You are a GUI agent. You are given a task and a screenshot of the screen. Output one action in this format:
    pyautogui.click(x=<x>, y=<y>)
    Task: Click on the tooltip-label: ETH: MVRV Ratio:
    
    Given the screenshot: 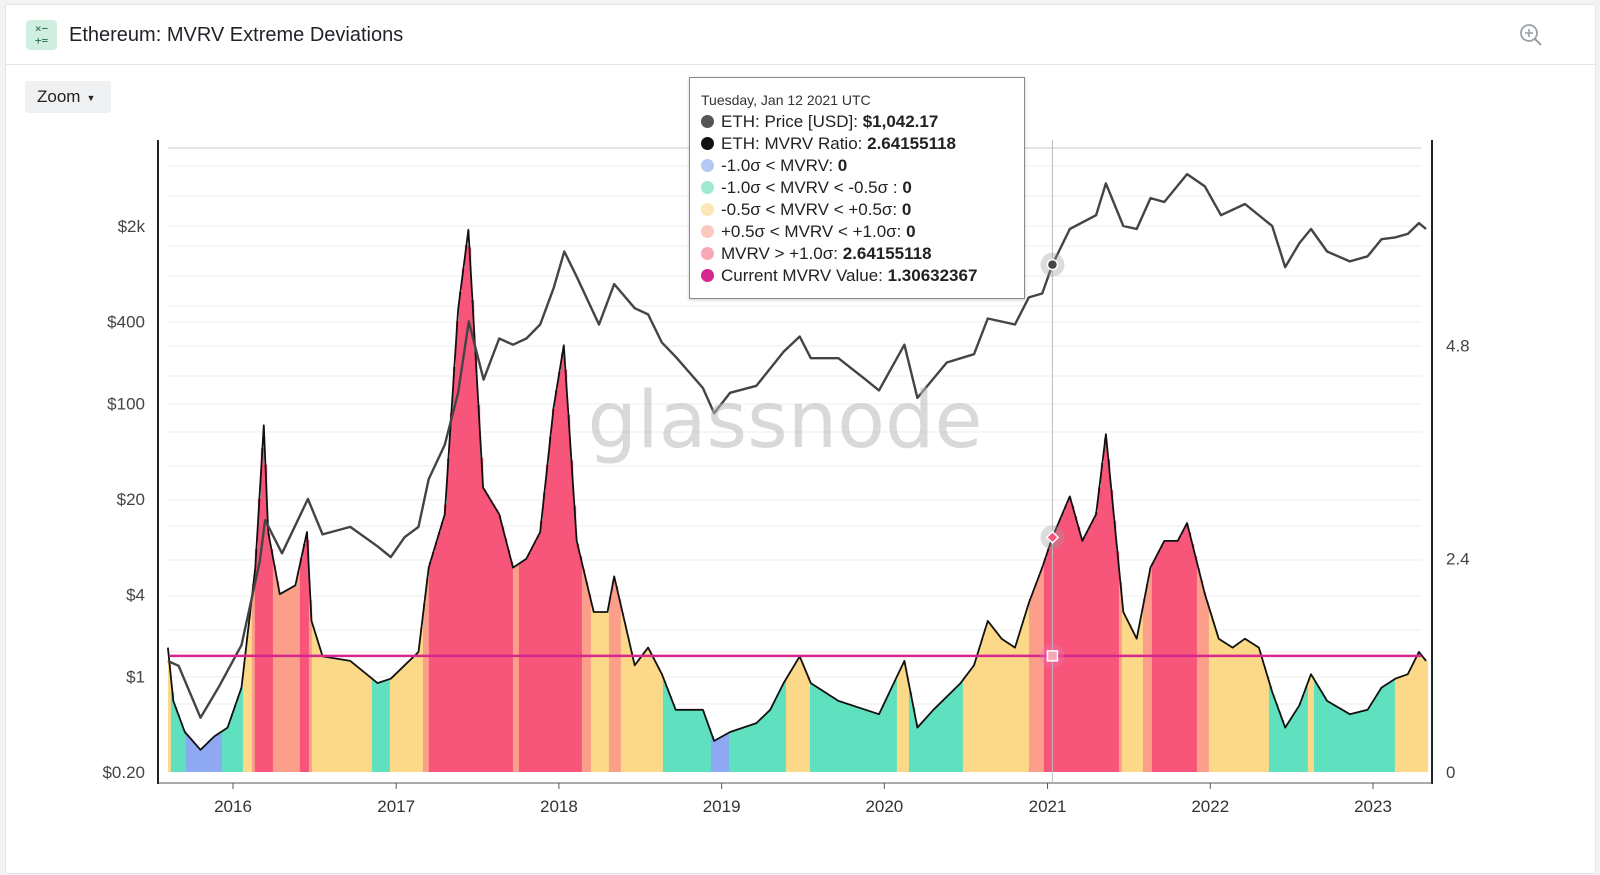 What is the action you would take?
    pyautogui.click(x=794, y=143)
    